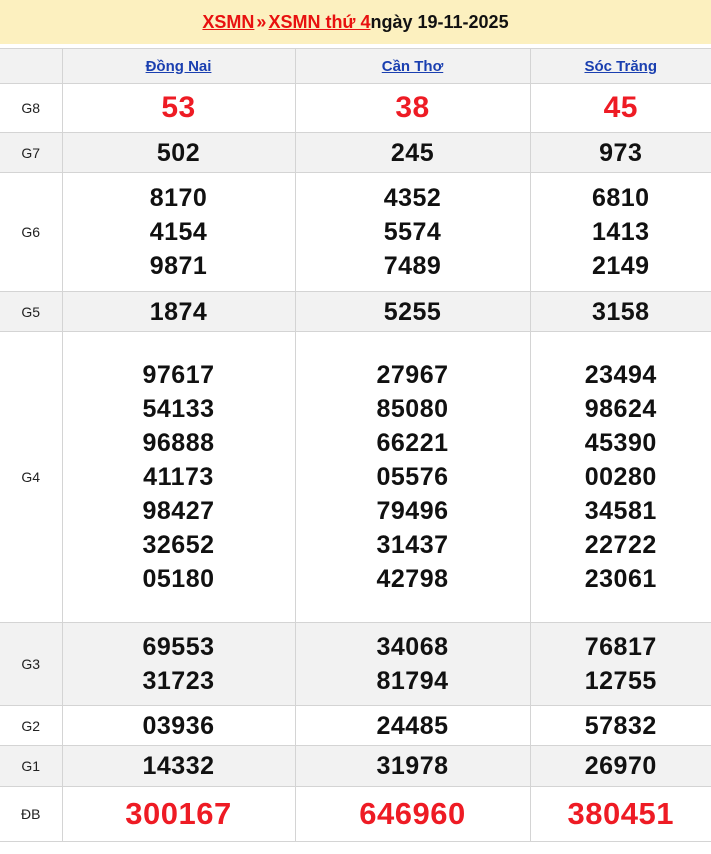  I want to click on prize-cell: 69553 31723, so click(178, 664).